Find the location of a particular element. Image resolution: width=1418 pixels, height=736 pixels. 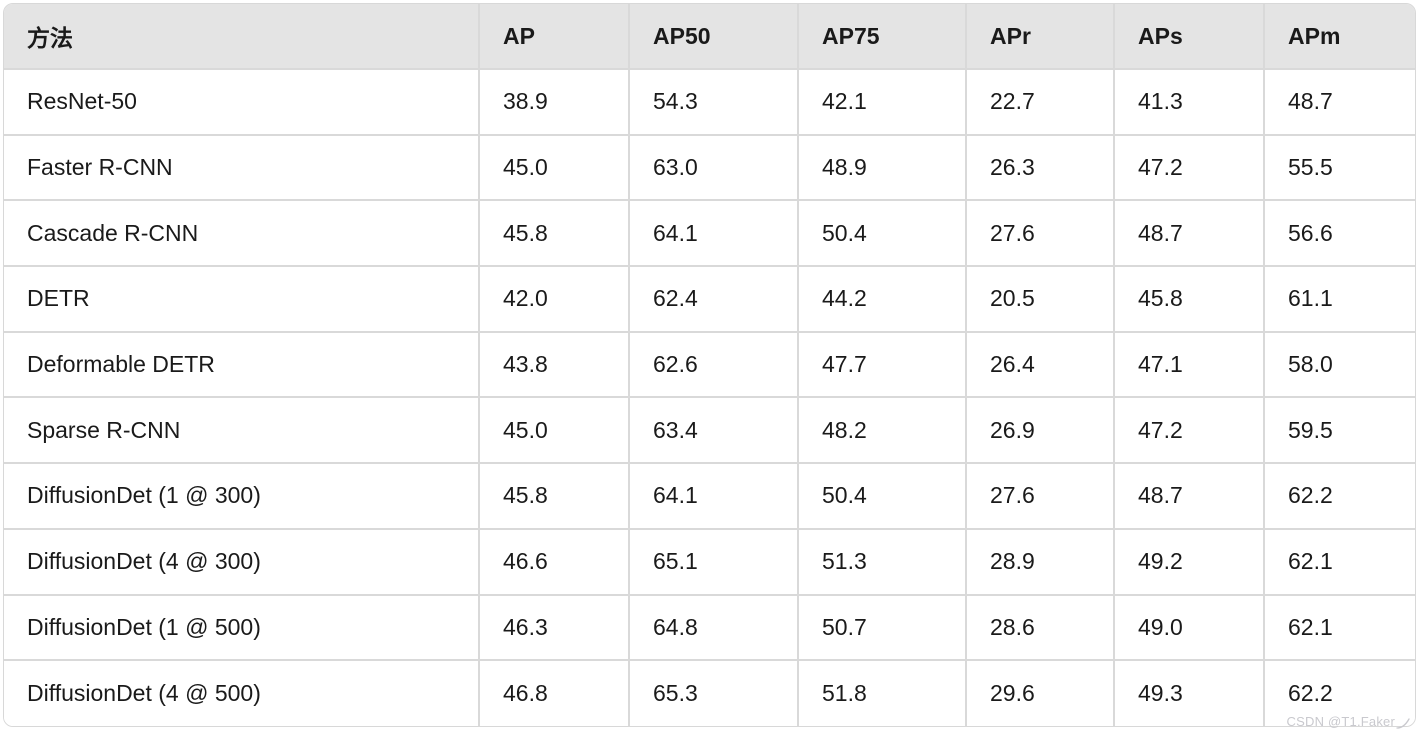

value-cell: 28.9 is located at coordinates (1040, 561).